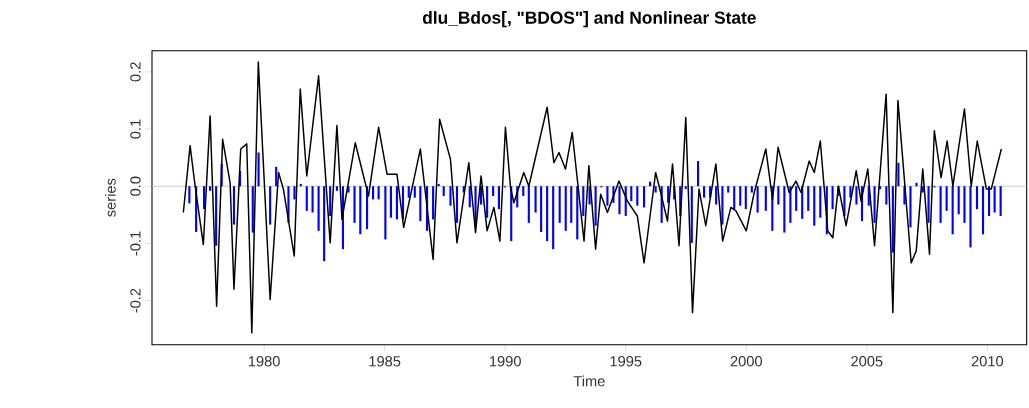 The width and height of the screenshot is (1029, 408). I want to click on y-tick-label: 0.2, so click(135, 72).